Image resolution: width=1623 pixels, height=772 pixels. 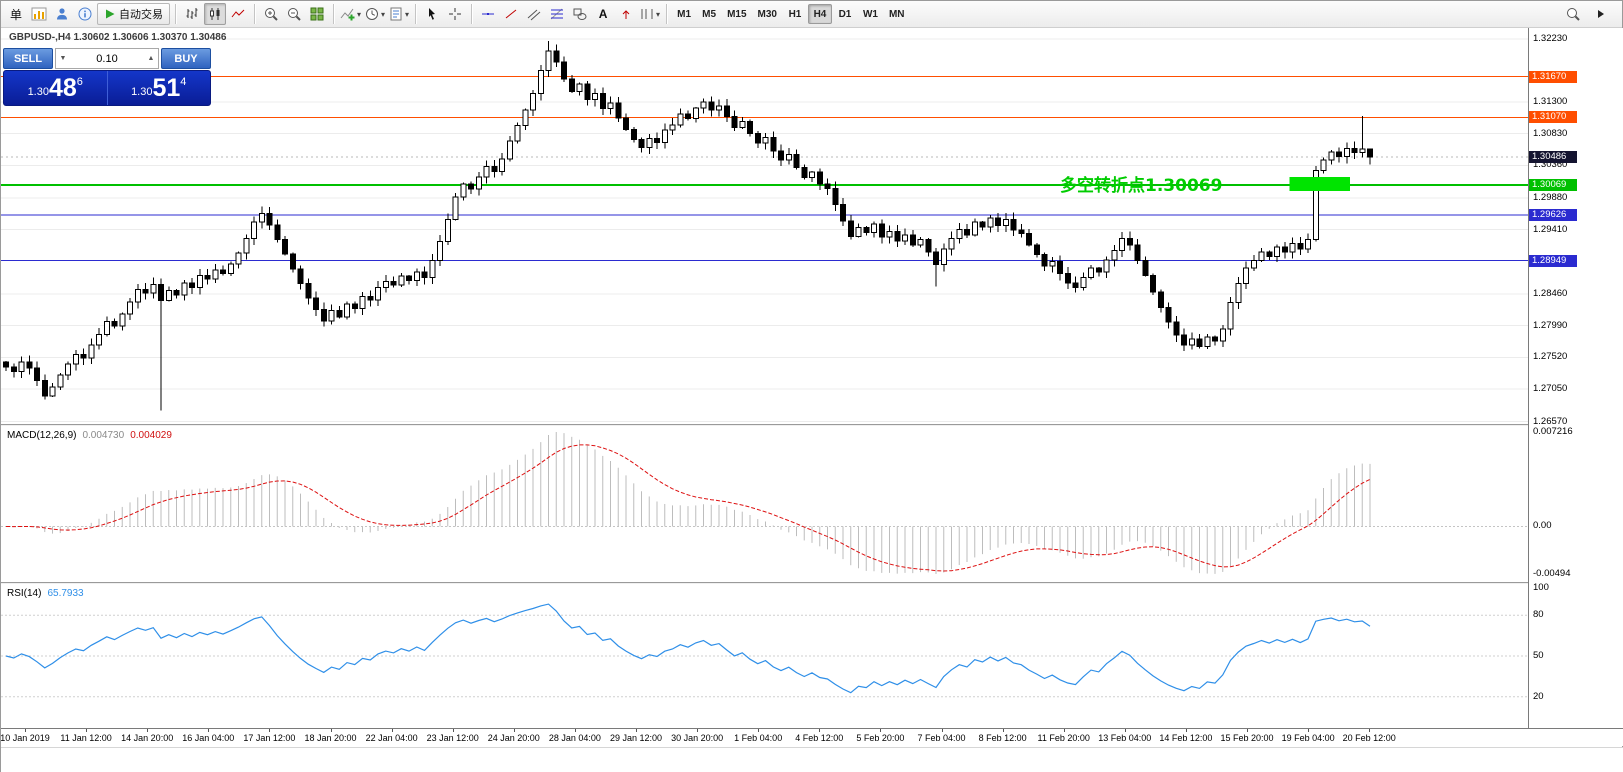 I want to click on horizontal-line-icon, so click(x=488, y=14).